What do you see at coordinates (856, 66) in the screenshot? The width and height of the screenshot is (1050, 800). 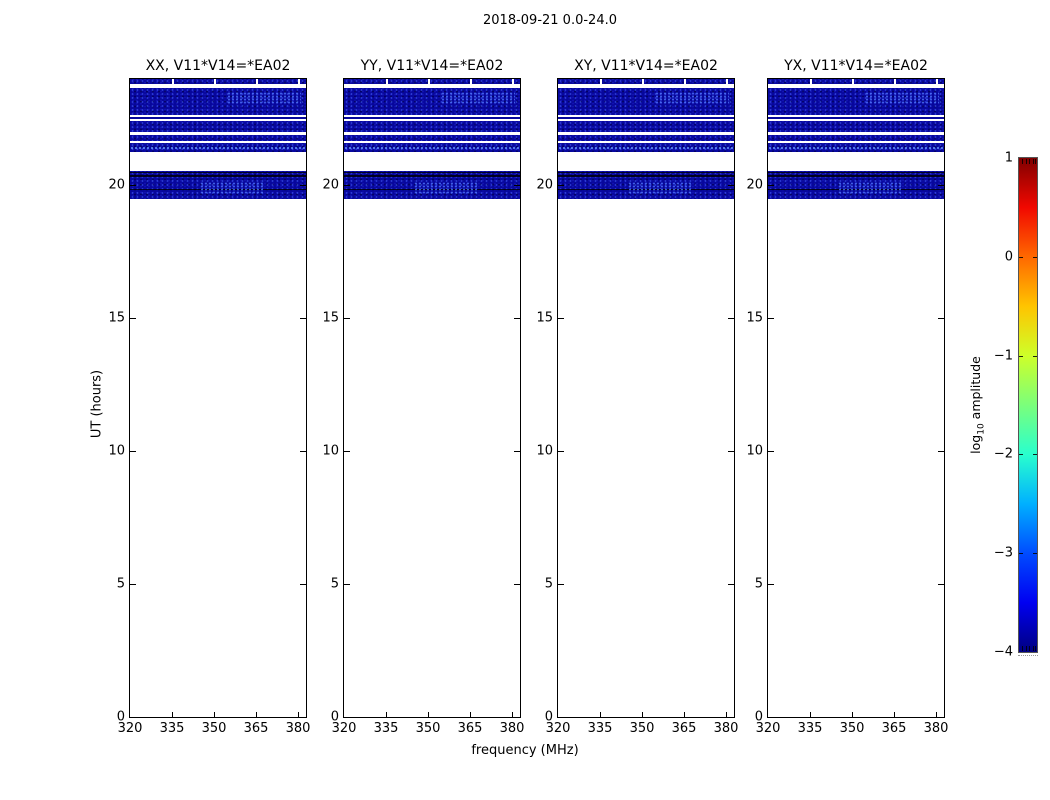 I see `panel-title: YX, V11*V14=*EA02` at bounding box center [856, 66].